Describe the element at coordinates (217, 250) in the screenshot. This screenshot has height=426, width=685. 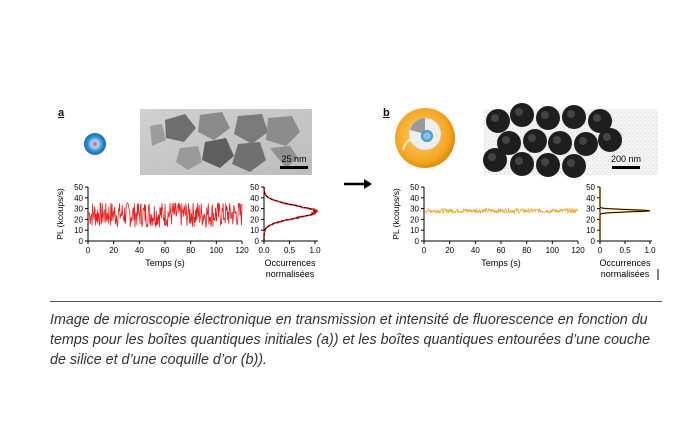
I see `plot-a-xtick-label: 100` at that location.